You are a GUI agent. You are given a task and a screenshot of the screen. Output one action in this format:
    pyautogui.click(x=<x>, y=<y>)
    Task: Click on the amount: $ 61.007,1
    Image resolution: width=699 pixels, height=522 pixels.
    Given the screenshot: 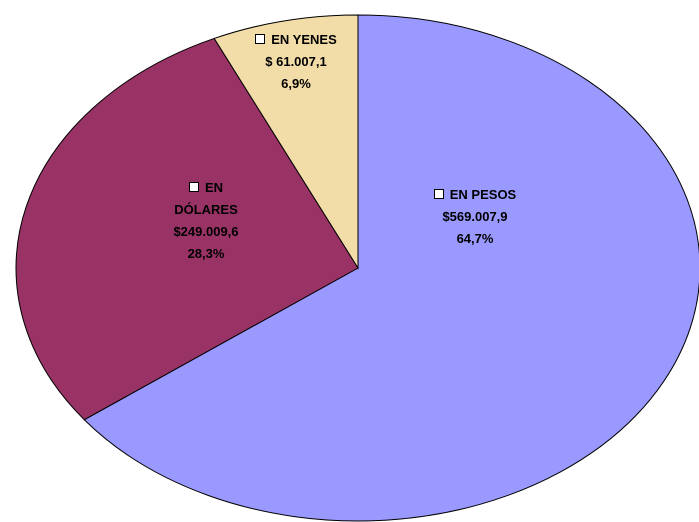 What is the action you would take?
    pyautogui.click(x=296, y=61)
    